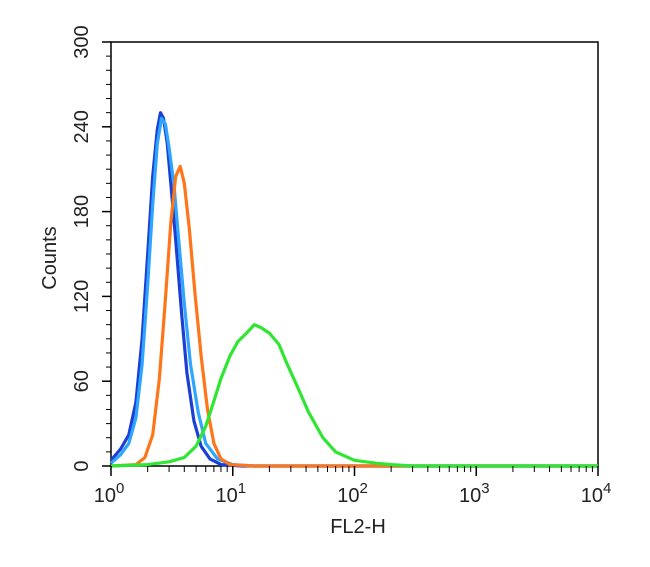 This screenshot has width=650, height=567. I want to click on x-axis-label: FL2-H, so click(358, 527).